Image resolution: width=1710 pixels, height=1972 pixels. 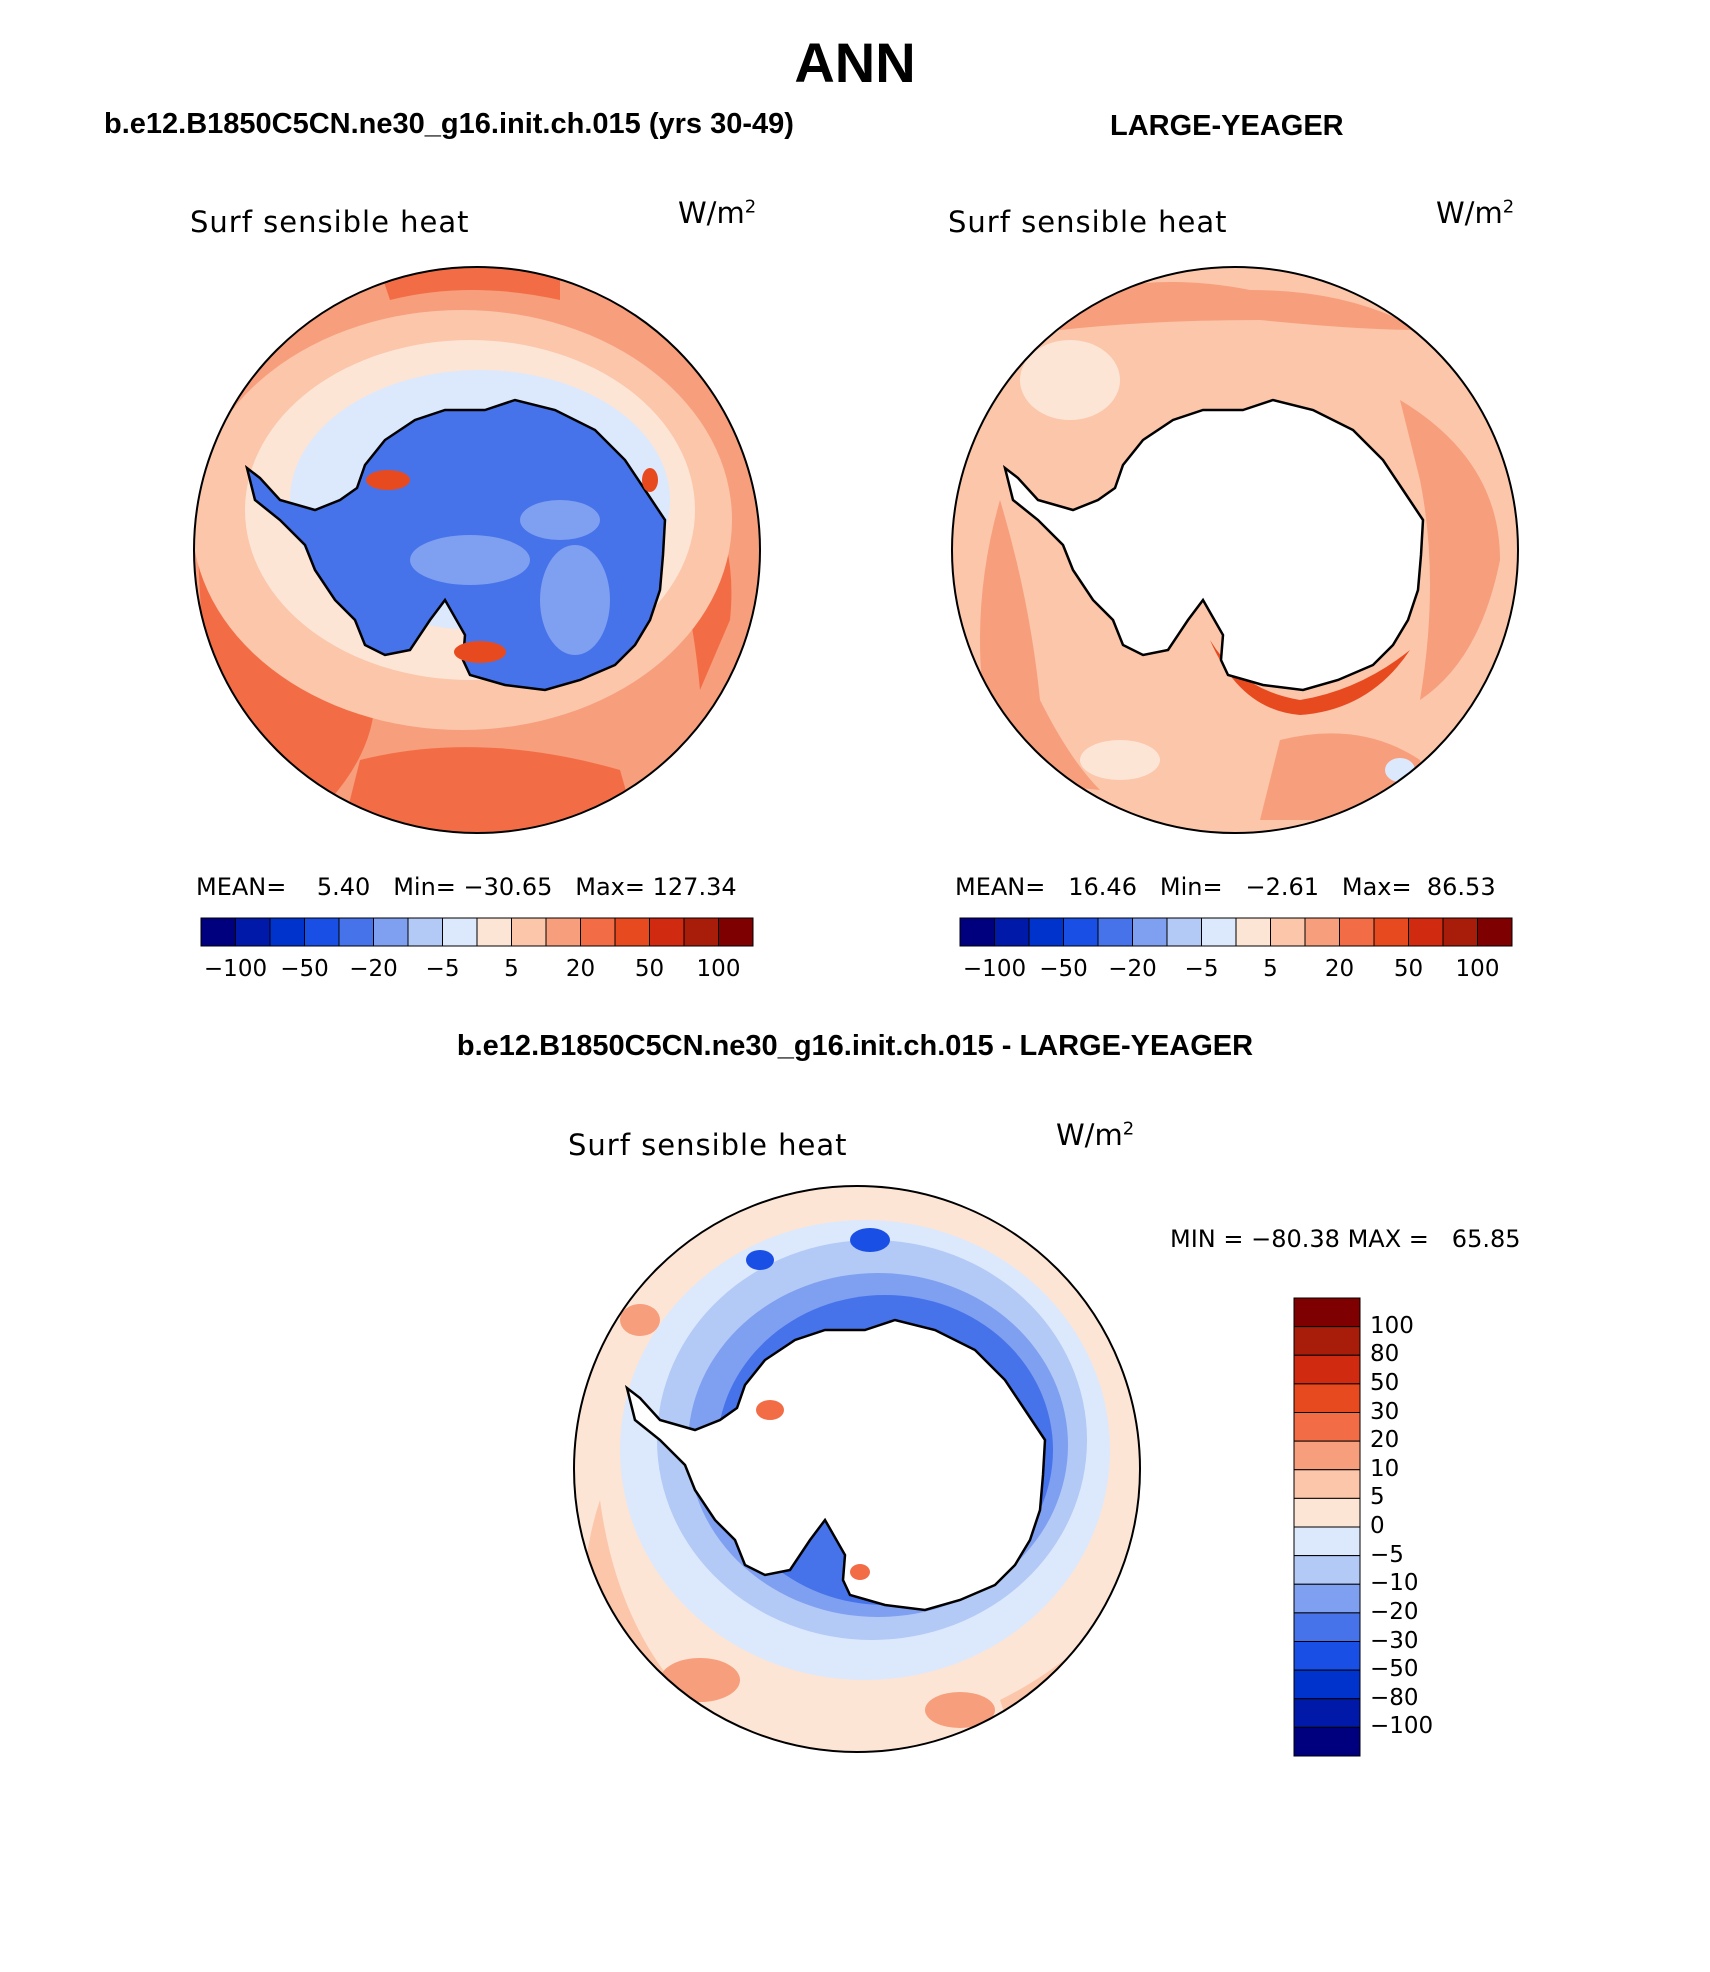 I want to click on diff-variable-label: Surf sensible heat, so click(x=708, y=1145).